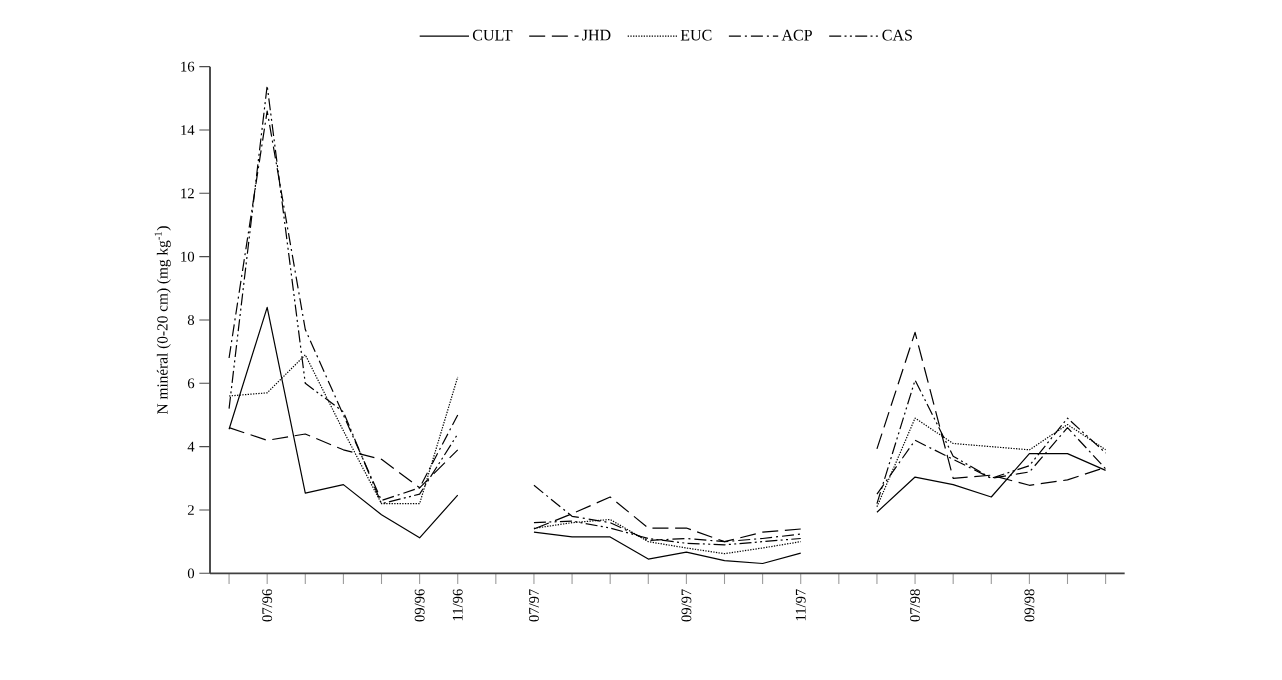 The image size is (1282, 680). I want to click on legend-label: CAS, so click(897, 35).